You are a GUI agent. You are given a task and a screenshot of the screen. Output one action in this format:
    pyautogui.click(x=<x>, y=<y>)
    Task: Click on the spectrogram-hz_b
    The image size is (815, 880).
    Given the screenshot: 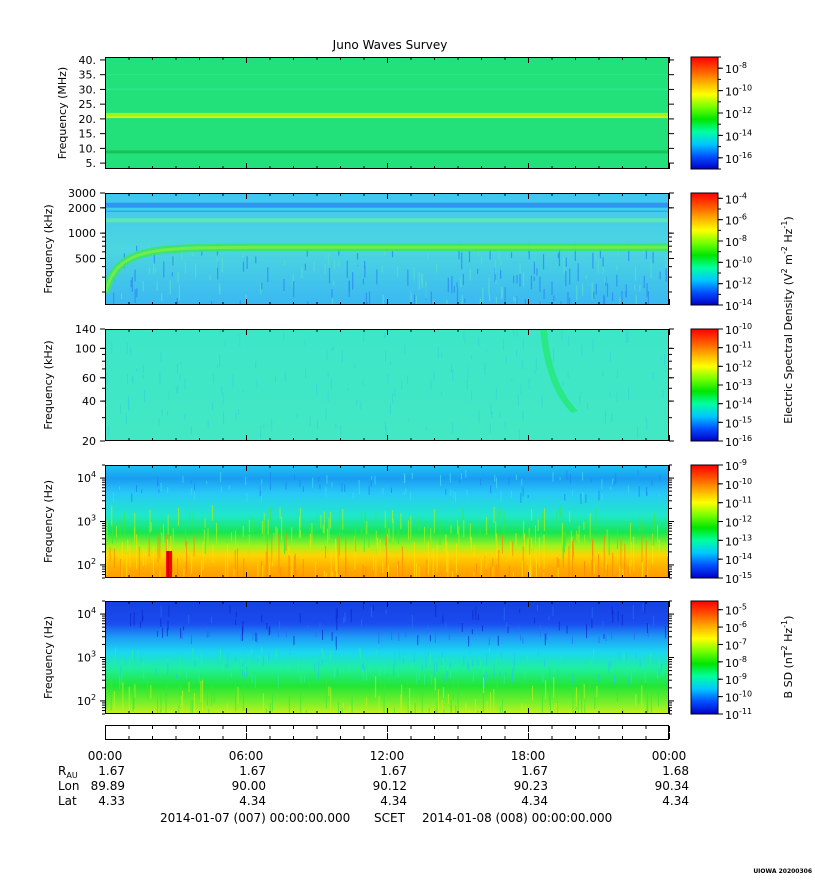 What is the action you would take?
    pyautogui.click(x=387, y=657)
    